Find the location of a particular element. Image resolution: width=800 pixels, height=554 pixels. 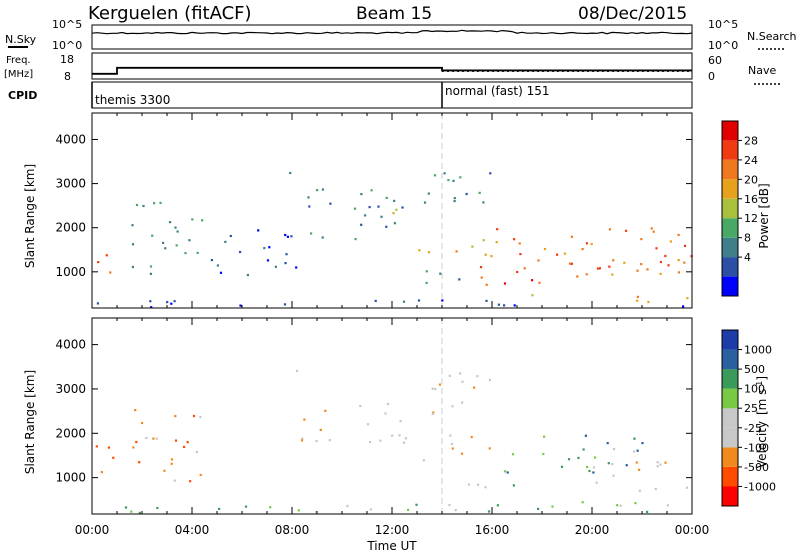

velocity-cbar-label-unit: [m s is located at coordinates (762, 402).